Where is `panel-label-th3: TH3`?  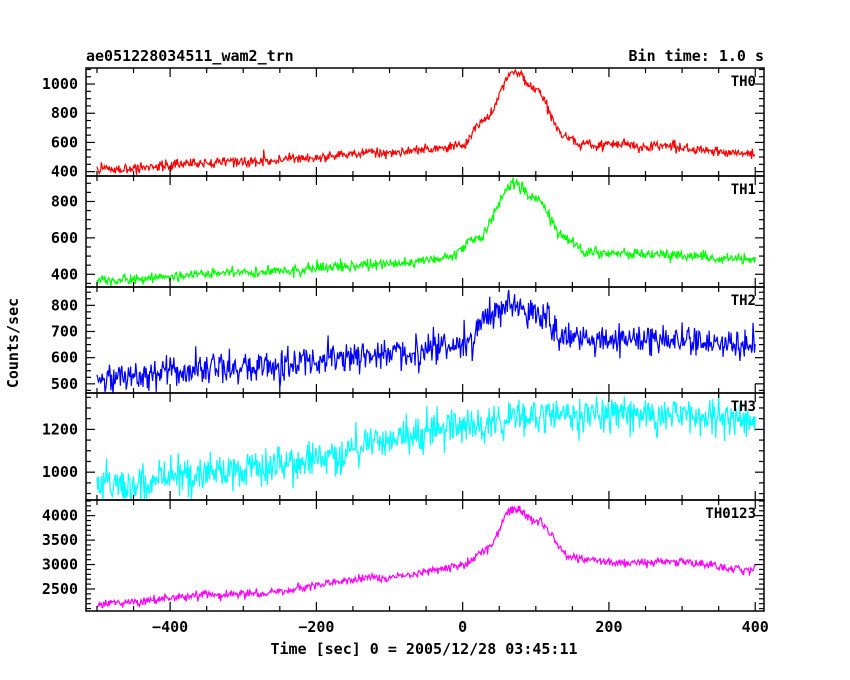
panel-label-th3: TH3 is located at coordinates (743, 407).